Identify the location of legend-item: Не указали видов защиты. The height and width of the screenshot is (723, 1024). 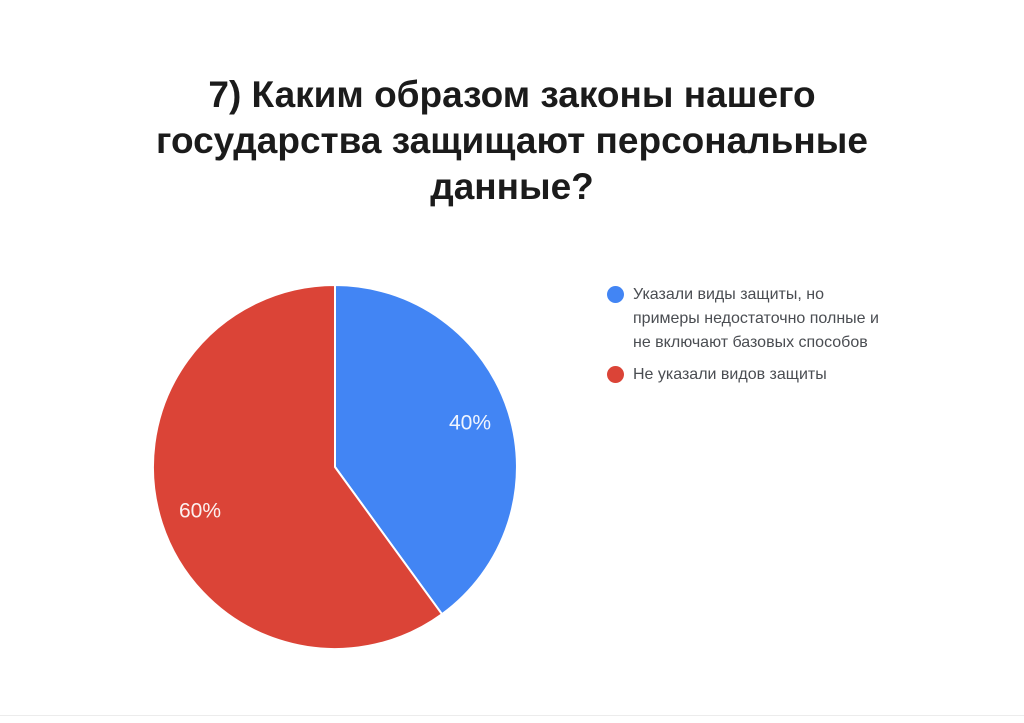
(743, 375).